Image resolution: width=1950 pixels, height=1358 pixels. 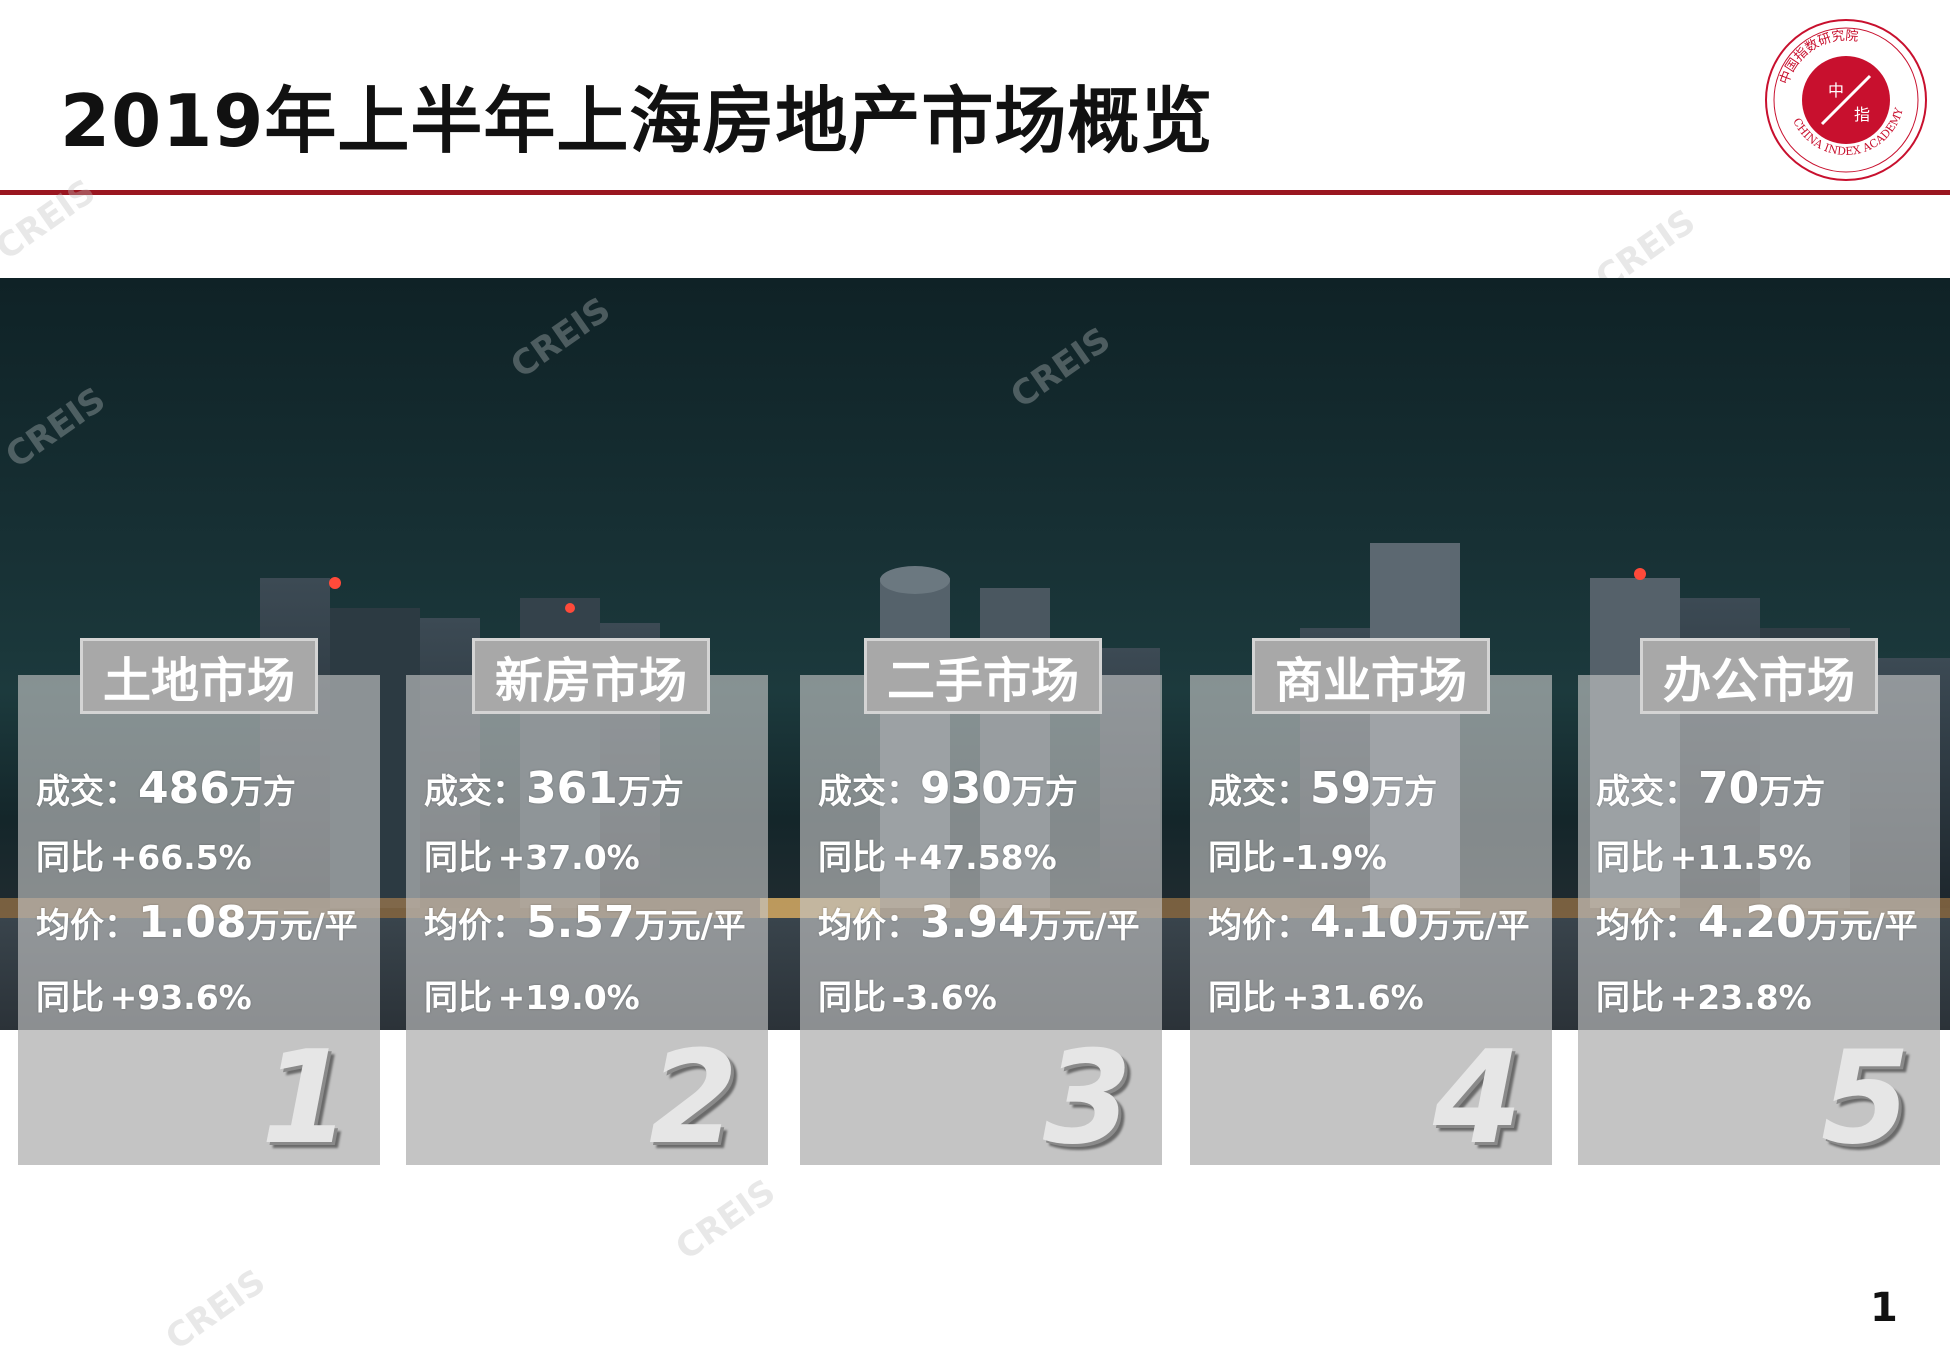 What do you see at coordinates (1836, 90) in the screenshot?
I see `svg-text: 中` at bounding box center [1836, 90].